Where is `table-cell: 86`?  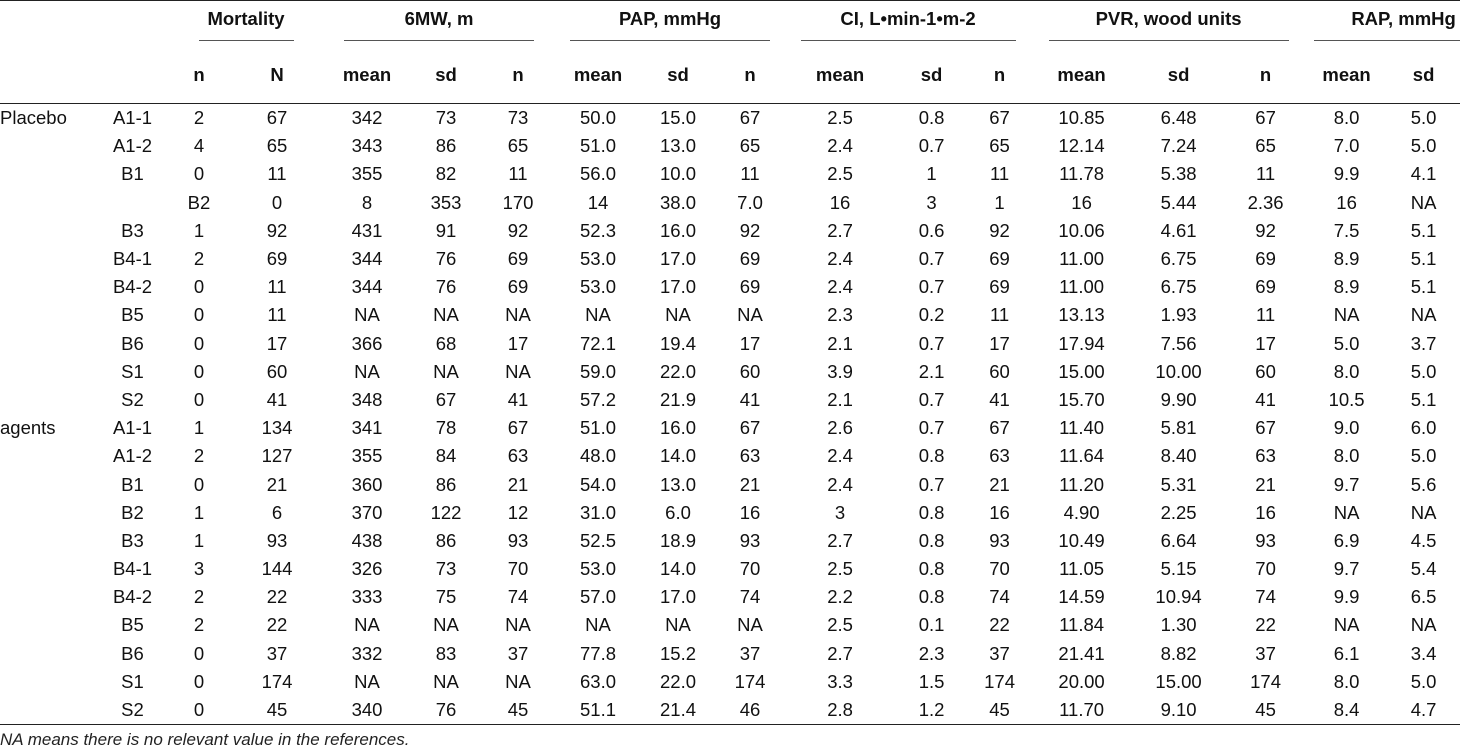
table-cell: 86 is located at coordinates (446, 484).